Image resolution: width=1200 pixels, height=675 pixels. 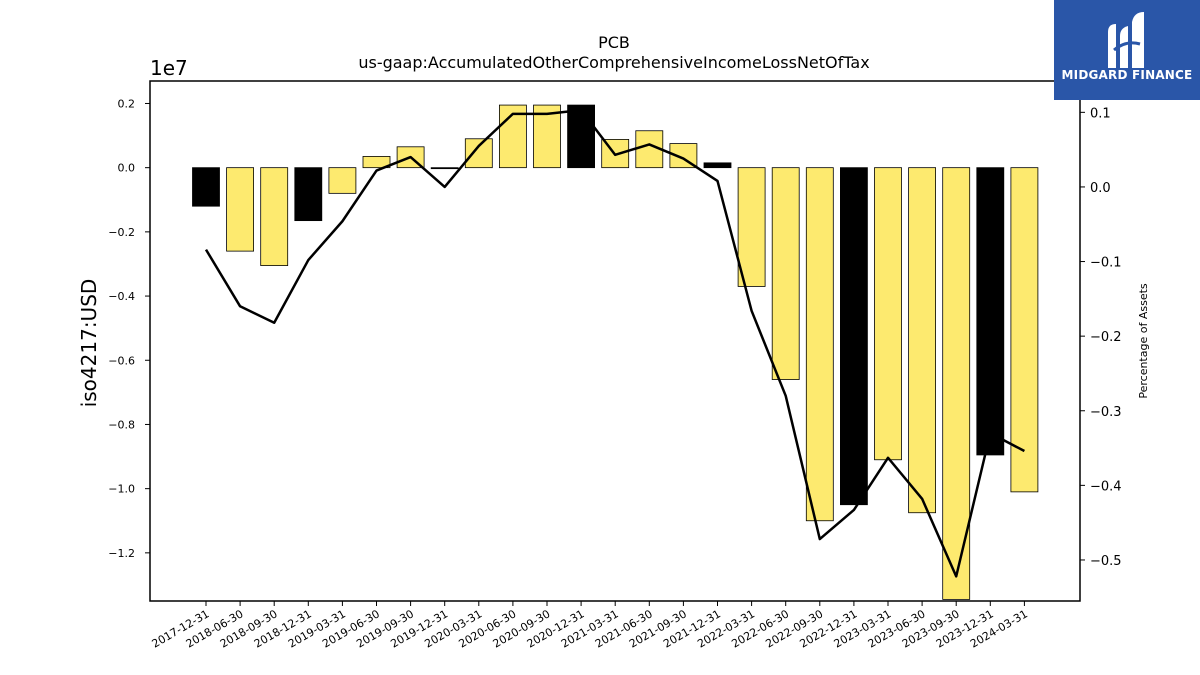 What do you see at coordinates (1106, 561) in the screenshot?
I see `y2-tick-label: −0.5` at bounding box center [1106, 561].